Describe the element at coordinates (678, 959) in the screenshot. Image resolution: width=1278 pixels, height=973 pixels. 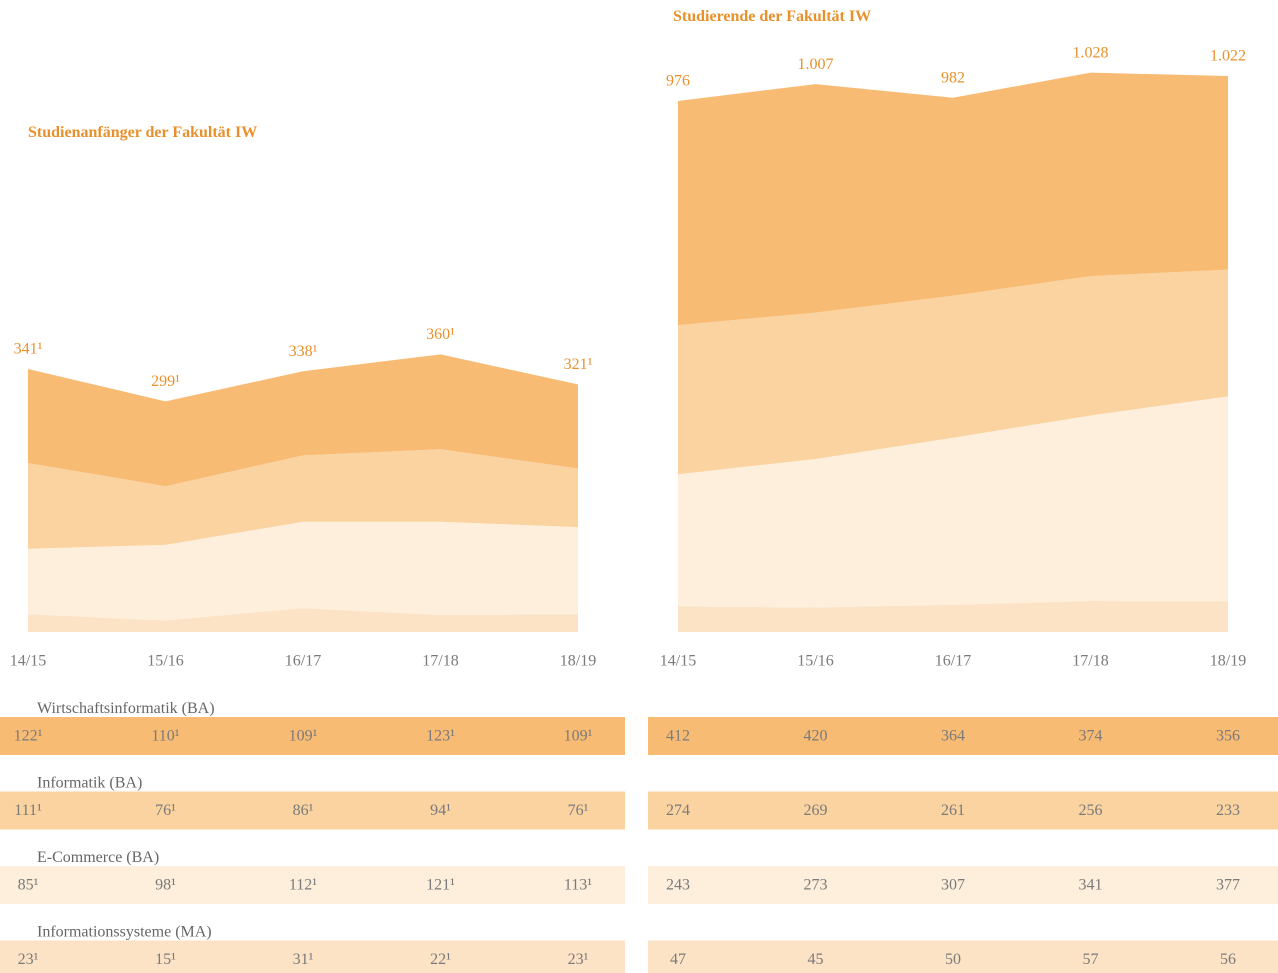
I see `table-cell: 47` at that location.